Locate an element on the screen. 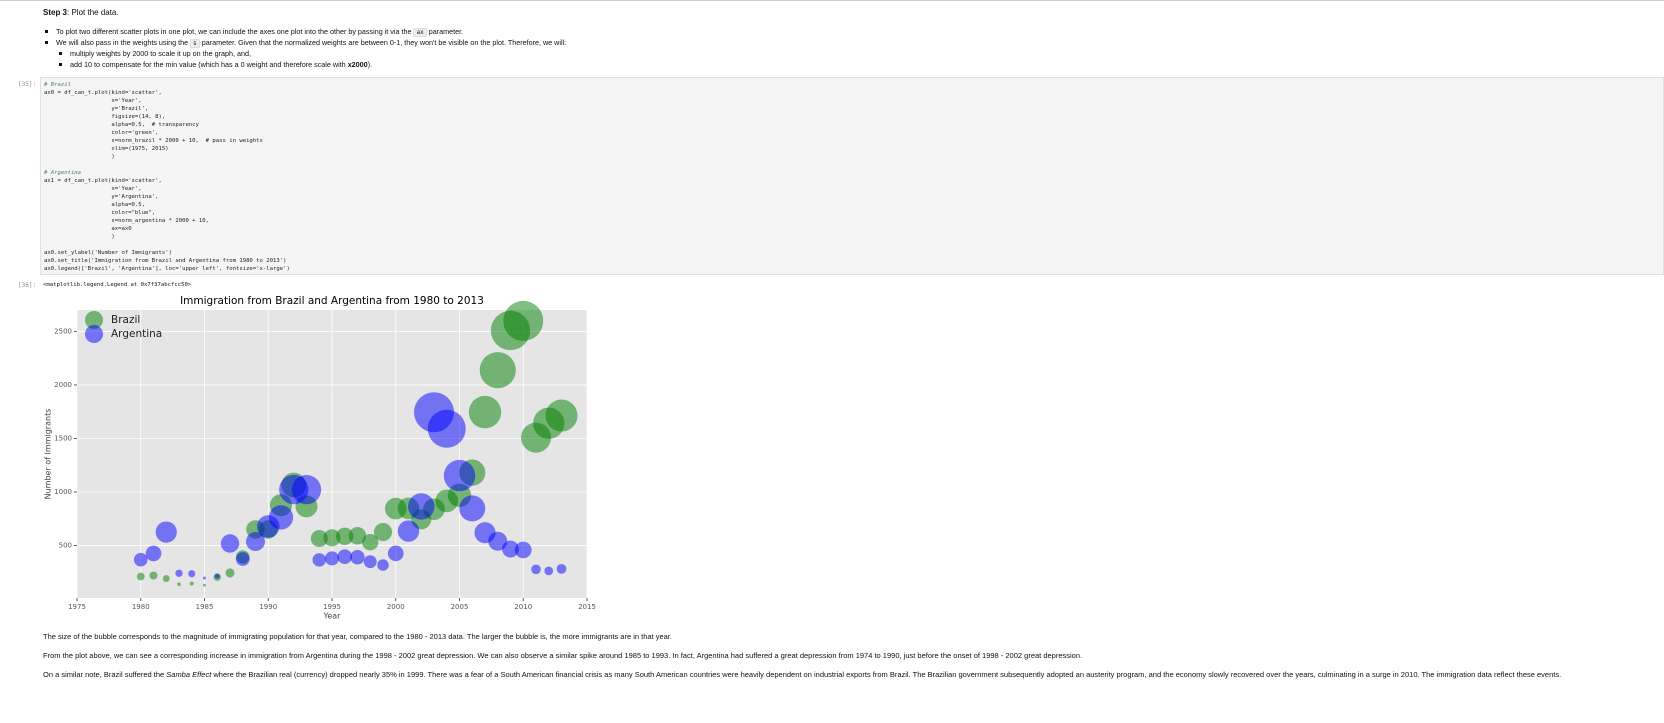 The image size is (1664, 723). code-line: alpha=0.5, # transparency is located at coordinates (121, 125).